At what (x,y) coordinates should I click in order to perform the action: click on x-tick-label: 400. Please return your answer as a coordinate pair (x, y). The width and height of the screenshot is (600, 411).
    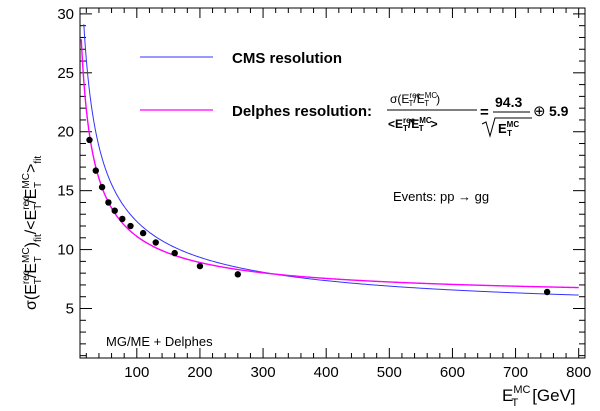
    Looking at the image, I should click on (326, 372).